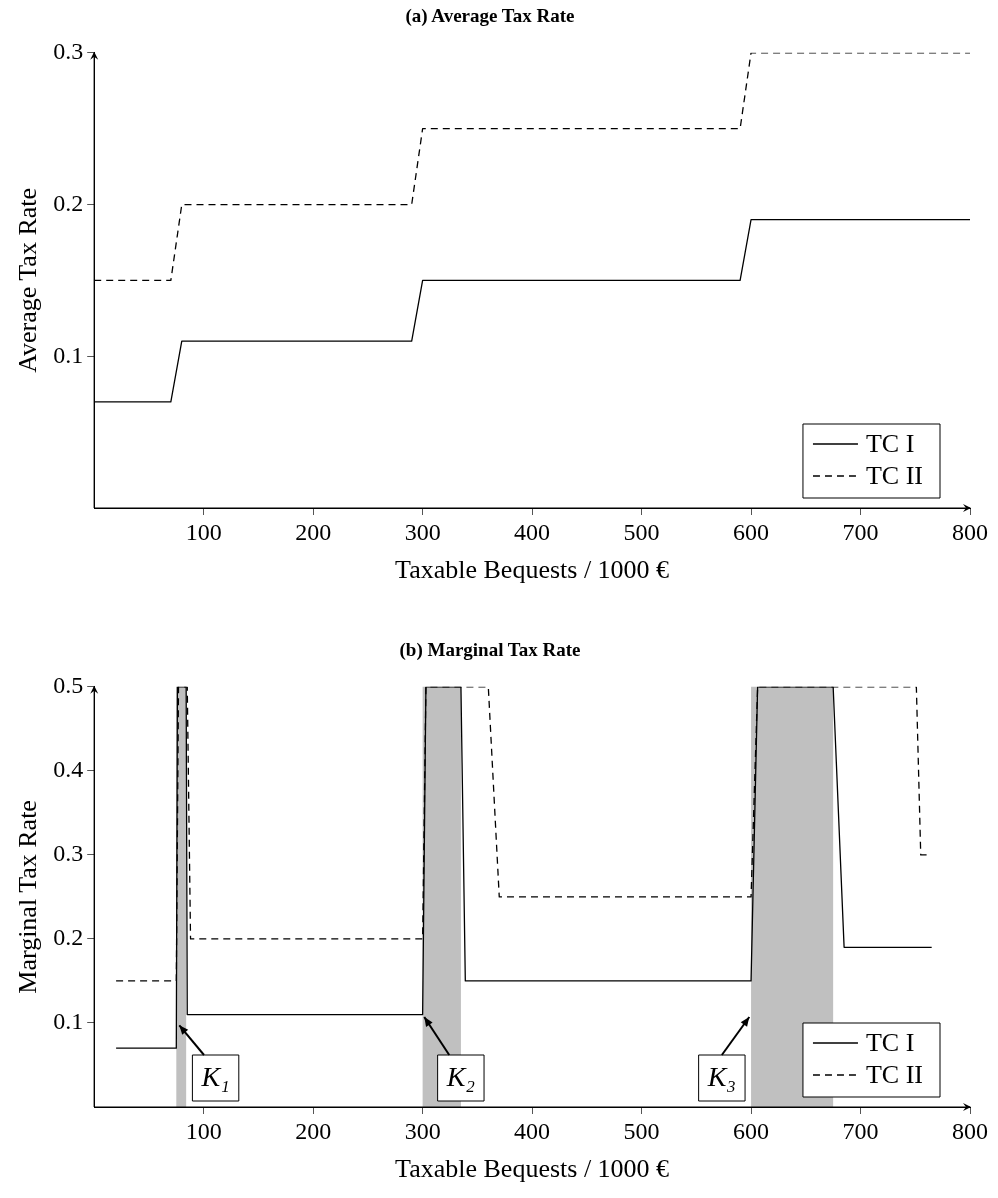 Image resolution: width=998 pixels, height=1198 pixels. What do you see at coordinates (490, 650) in the screenshot?
I see `chart-title: (b) Marginal Tax Rate` at bounding box center [490, 650].